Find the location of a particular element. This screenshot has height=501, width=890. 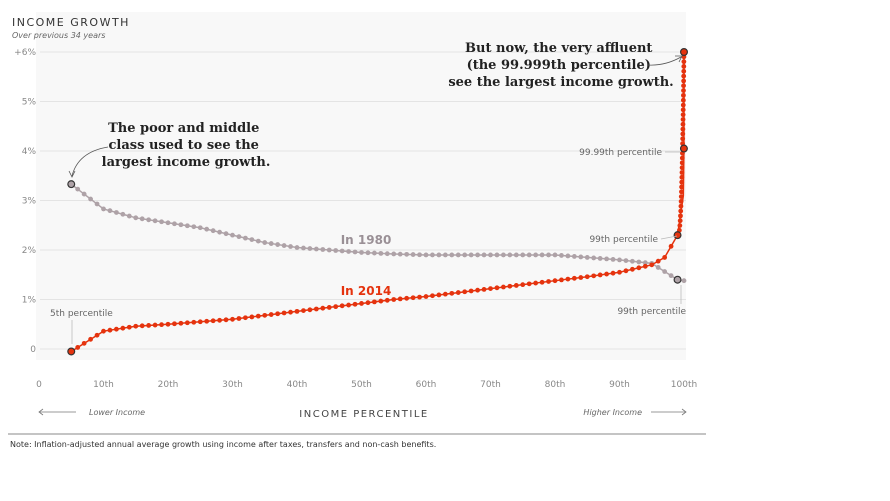

x-tick-label: 90th is located at coordinates (619, 385).